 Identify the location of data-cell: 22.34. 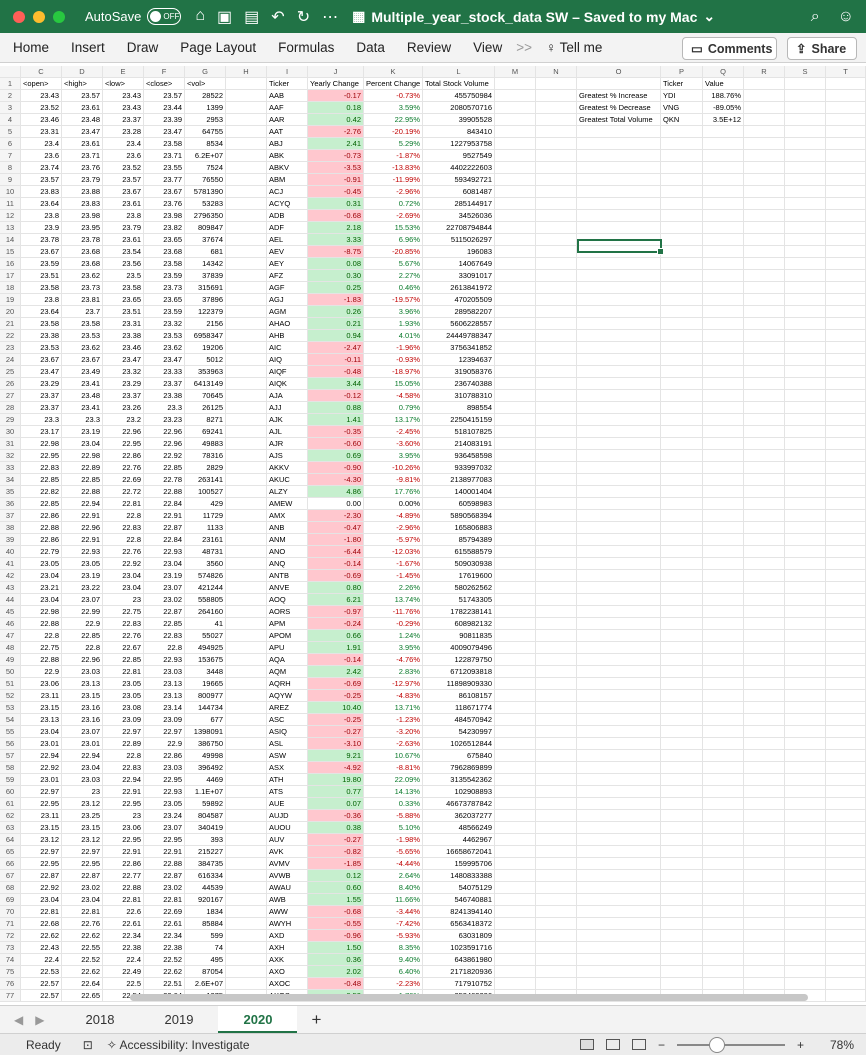
(123, 936).